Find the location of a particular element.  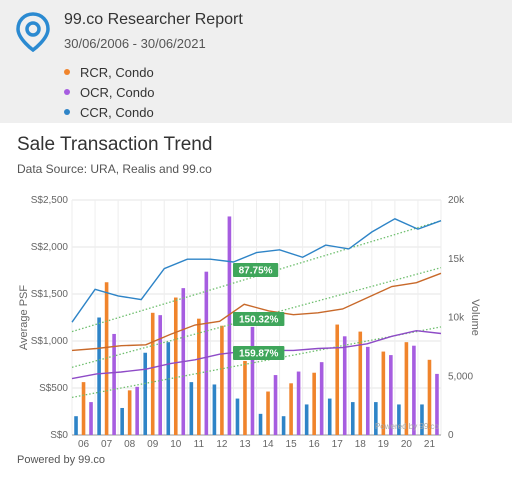

right-tick-label: 10k is located at coordinates (456, 318).